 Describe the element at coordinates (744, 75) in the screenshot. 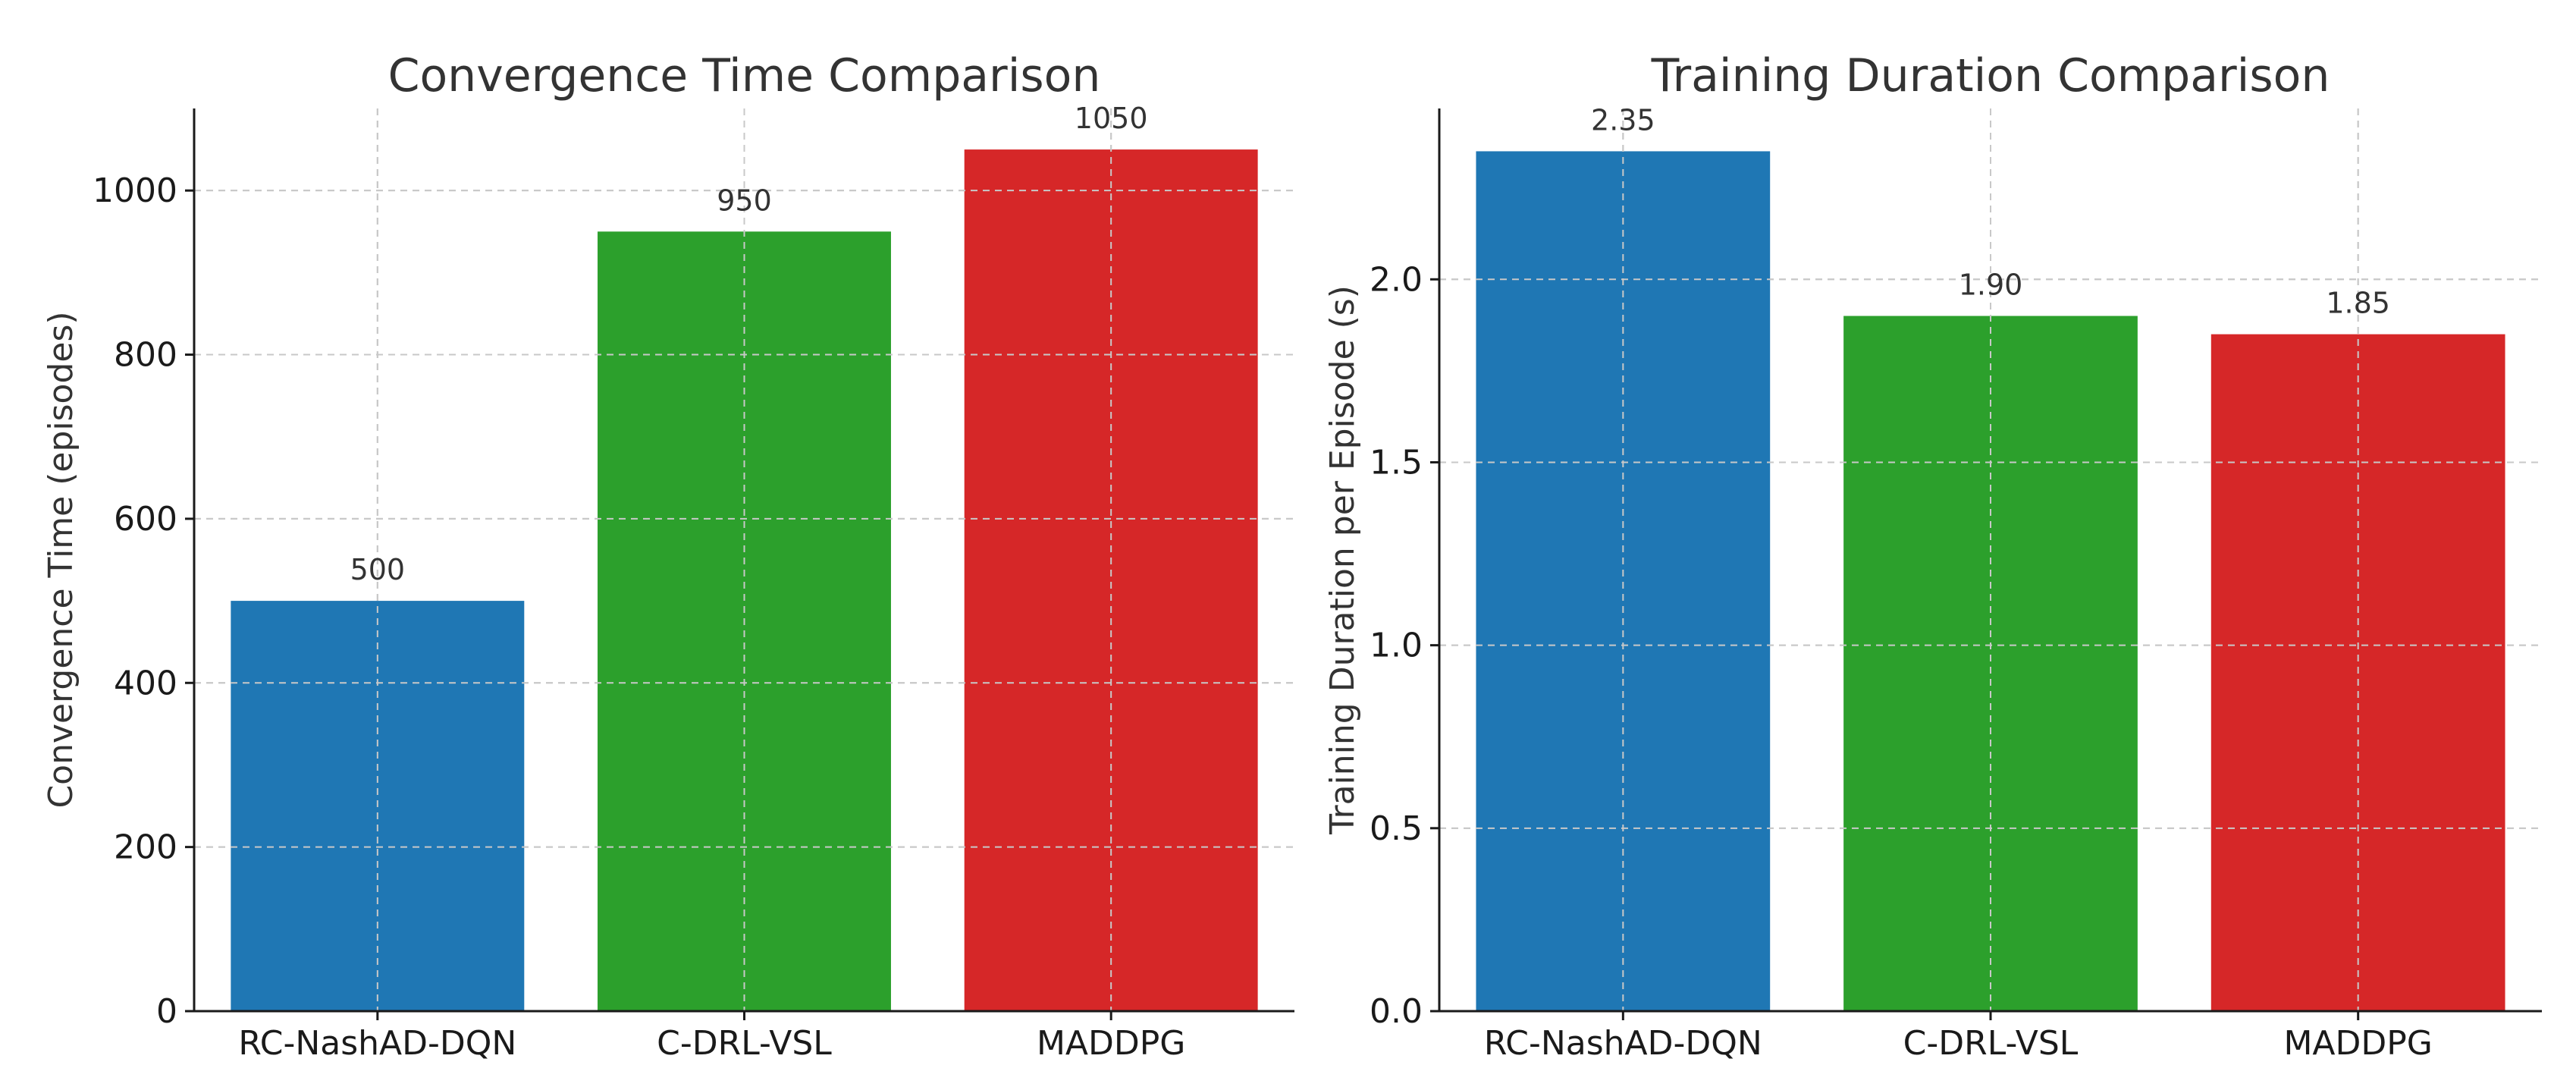

I see `chart-title: Convergence Time Comparison` at that location.